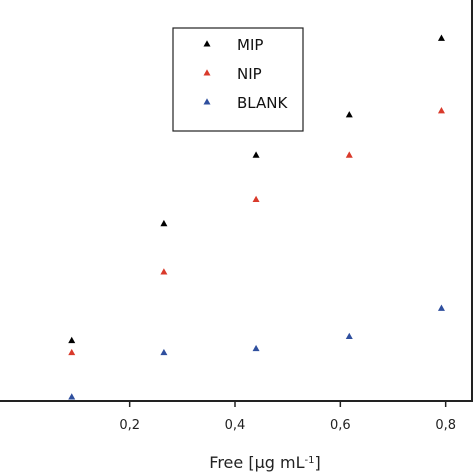  I want to click on legend-marker-nip, so click(207, 72).